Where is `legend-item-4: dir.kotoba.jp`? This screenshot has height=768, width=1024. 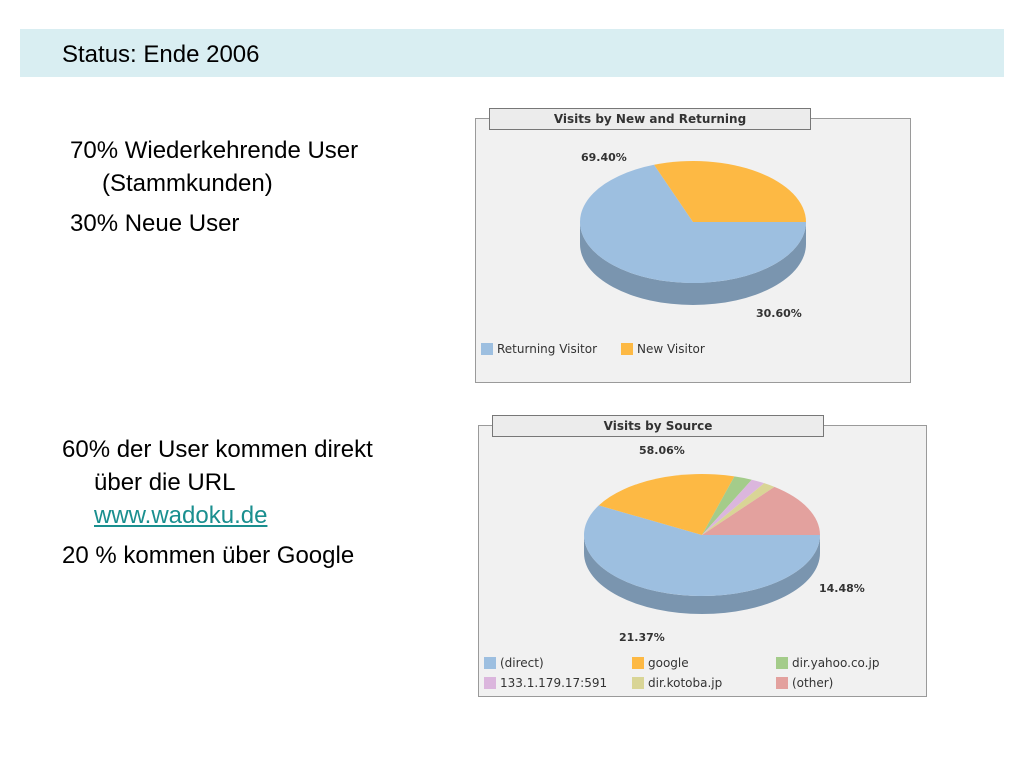
legend-item-4: dir.kotoba.jp is located at coordinates (677, 683).